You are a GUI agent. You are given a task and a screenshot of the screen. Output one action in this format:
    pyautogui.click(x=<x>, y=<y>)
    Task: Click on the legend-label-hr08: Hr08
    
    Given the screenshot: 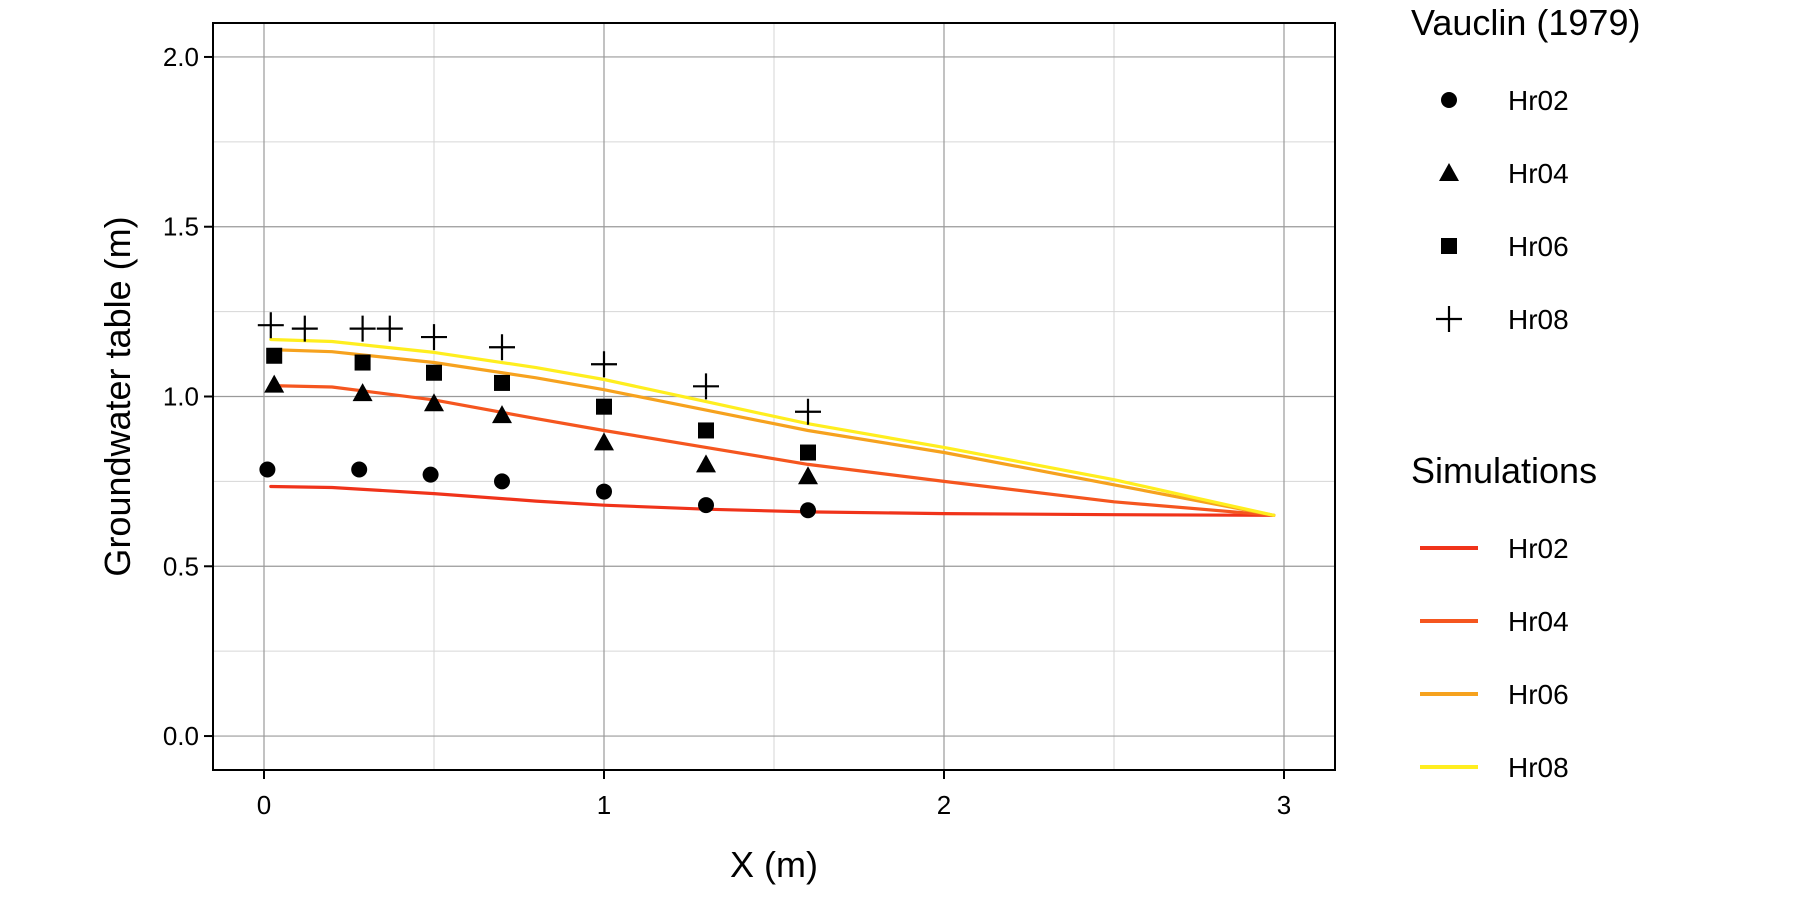 What is the action you would take?
    pyautogui.click(x=1538, y=319)
    